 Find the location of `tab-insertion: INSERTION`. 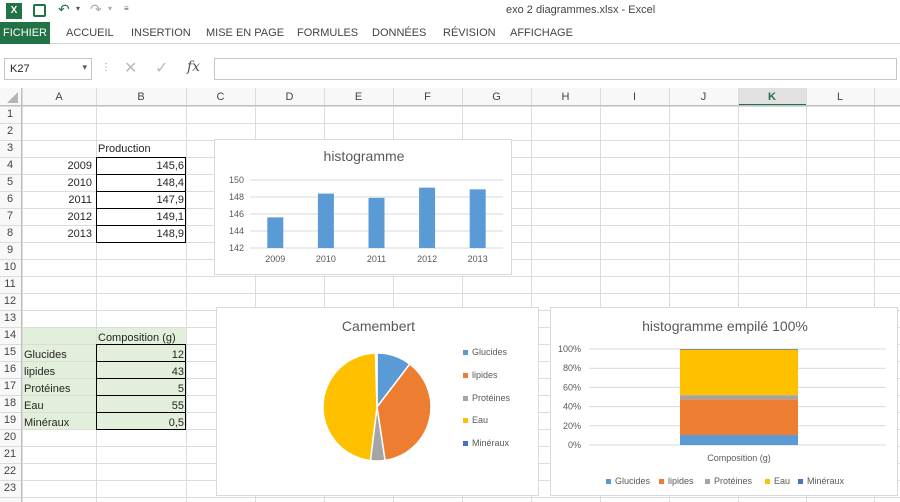

tab-insertion: INSERTION is located at coordinates (161, 33).